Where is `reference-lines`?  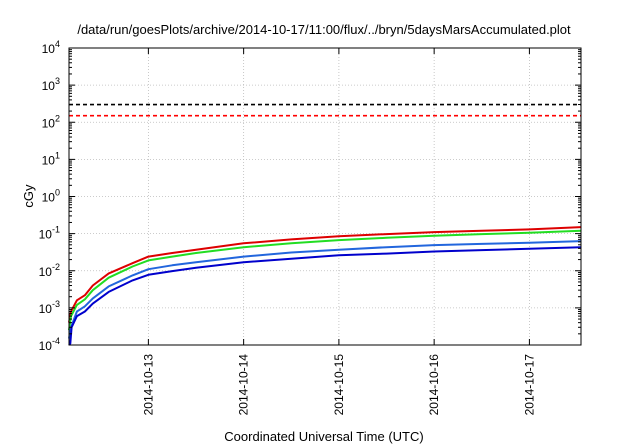 reference-lines is located at coordinates (325, 110).